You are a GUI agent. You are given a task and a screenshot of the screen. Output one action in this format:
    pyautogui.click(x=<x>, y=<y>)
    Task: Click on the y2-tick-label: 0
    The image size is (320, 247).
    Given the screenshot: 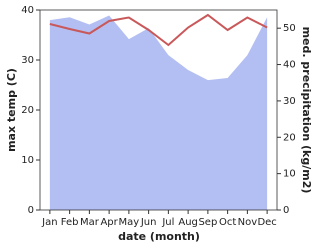 What is the action you would take?
    pyautogui.click(x=286, y=210)
    